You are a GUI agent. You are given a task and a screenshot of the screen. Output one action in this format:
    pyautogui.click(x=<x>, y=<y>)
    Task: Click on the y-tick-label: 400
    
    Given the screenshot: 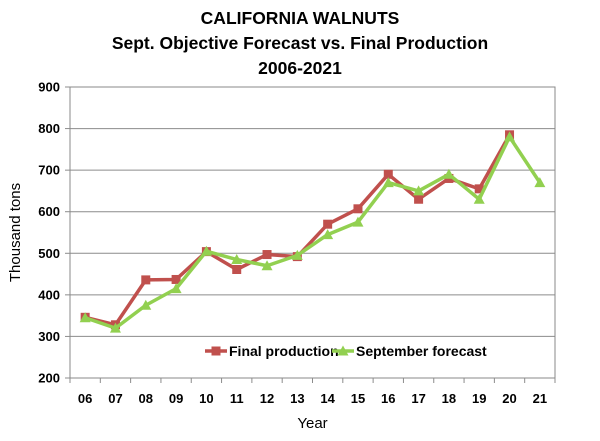 What is the action you would take?
    pyautogui.click(x=49, y=294)
    